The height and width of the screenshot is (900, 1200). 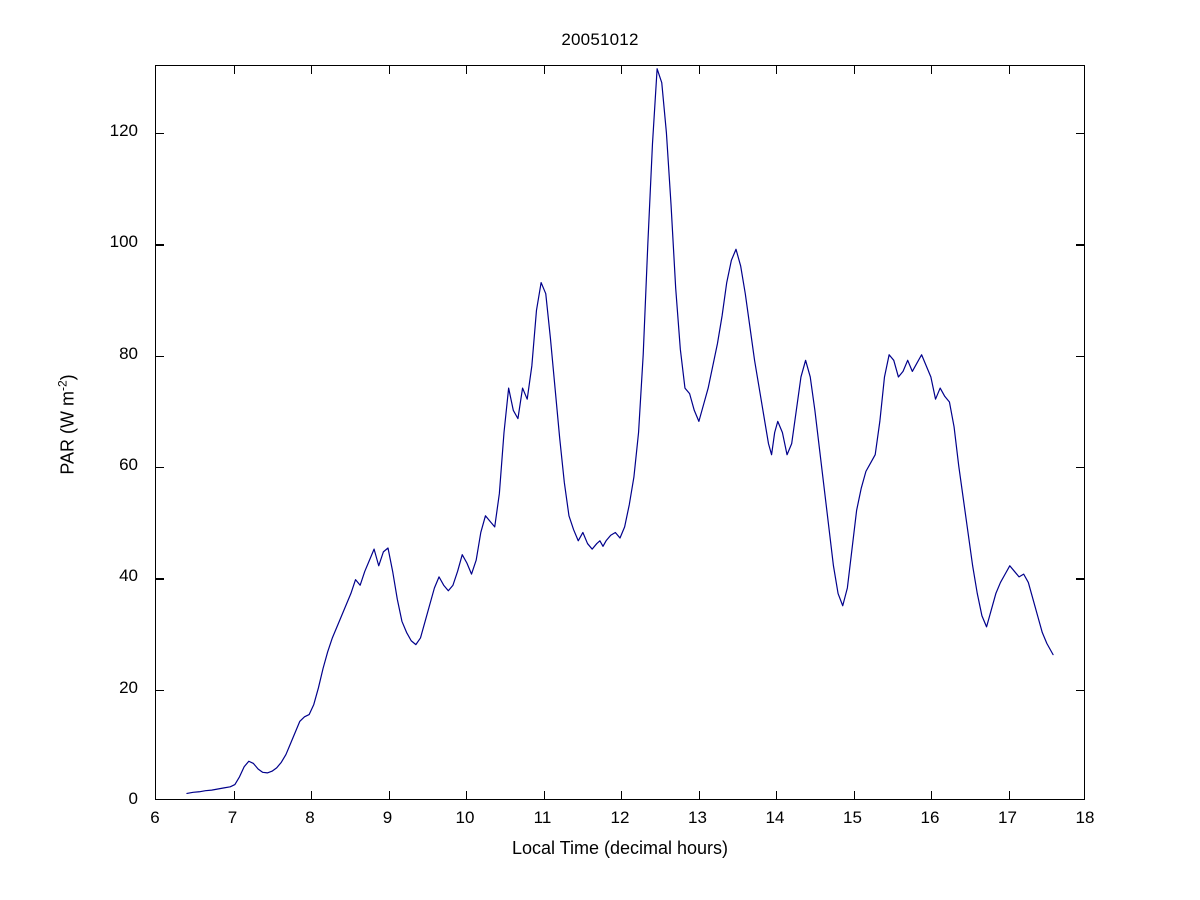 I want to click on x-tick-label: 11, so click(x=542, y=817).